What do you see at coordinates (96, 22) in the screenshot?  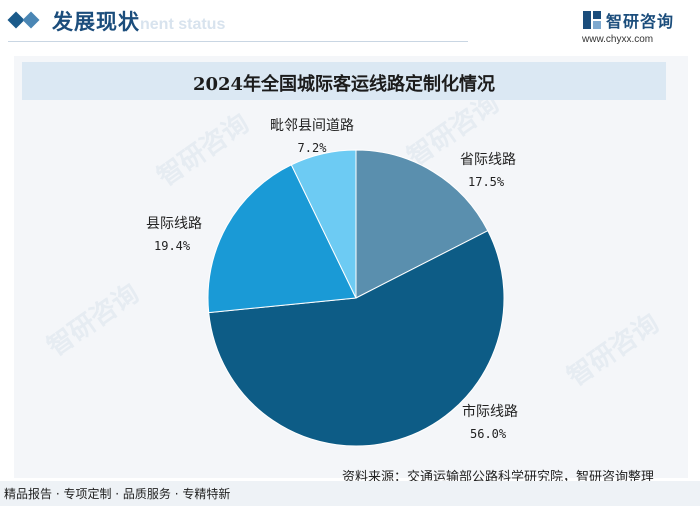 I see `section-title: 发展现状` at bounding box center [96, 22].